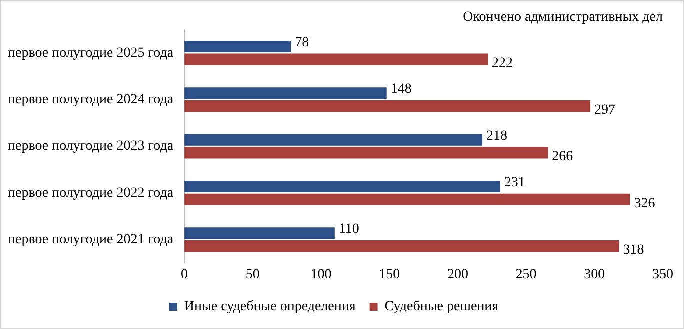  Describe the element at coordinates (270, 307) in the screenshot. I see `legend-label: Иные судебные определения` at that location.